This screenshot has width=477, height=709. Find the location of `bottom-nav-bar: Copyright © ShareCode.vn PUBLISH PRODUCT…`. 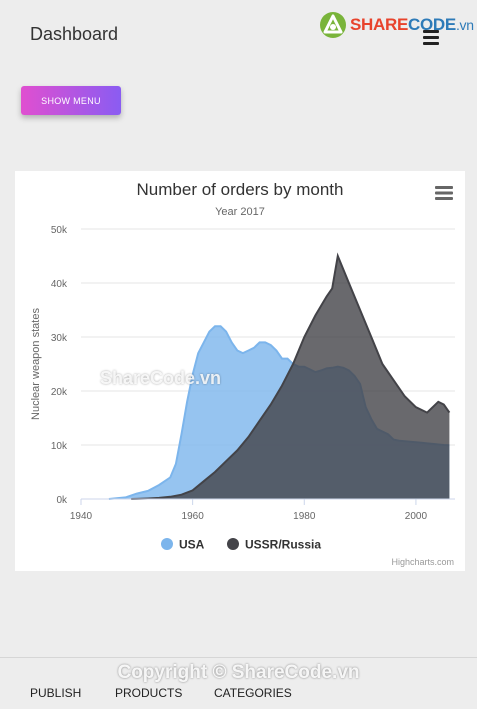

bottom-nav-bar: Copyright © ShareCode.vn PUBLISH PRODUCT… is located at coordinates (238, 683).